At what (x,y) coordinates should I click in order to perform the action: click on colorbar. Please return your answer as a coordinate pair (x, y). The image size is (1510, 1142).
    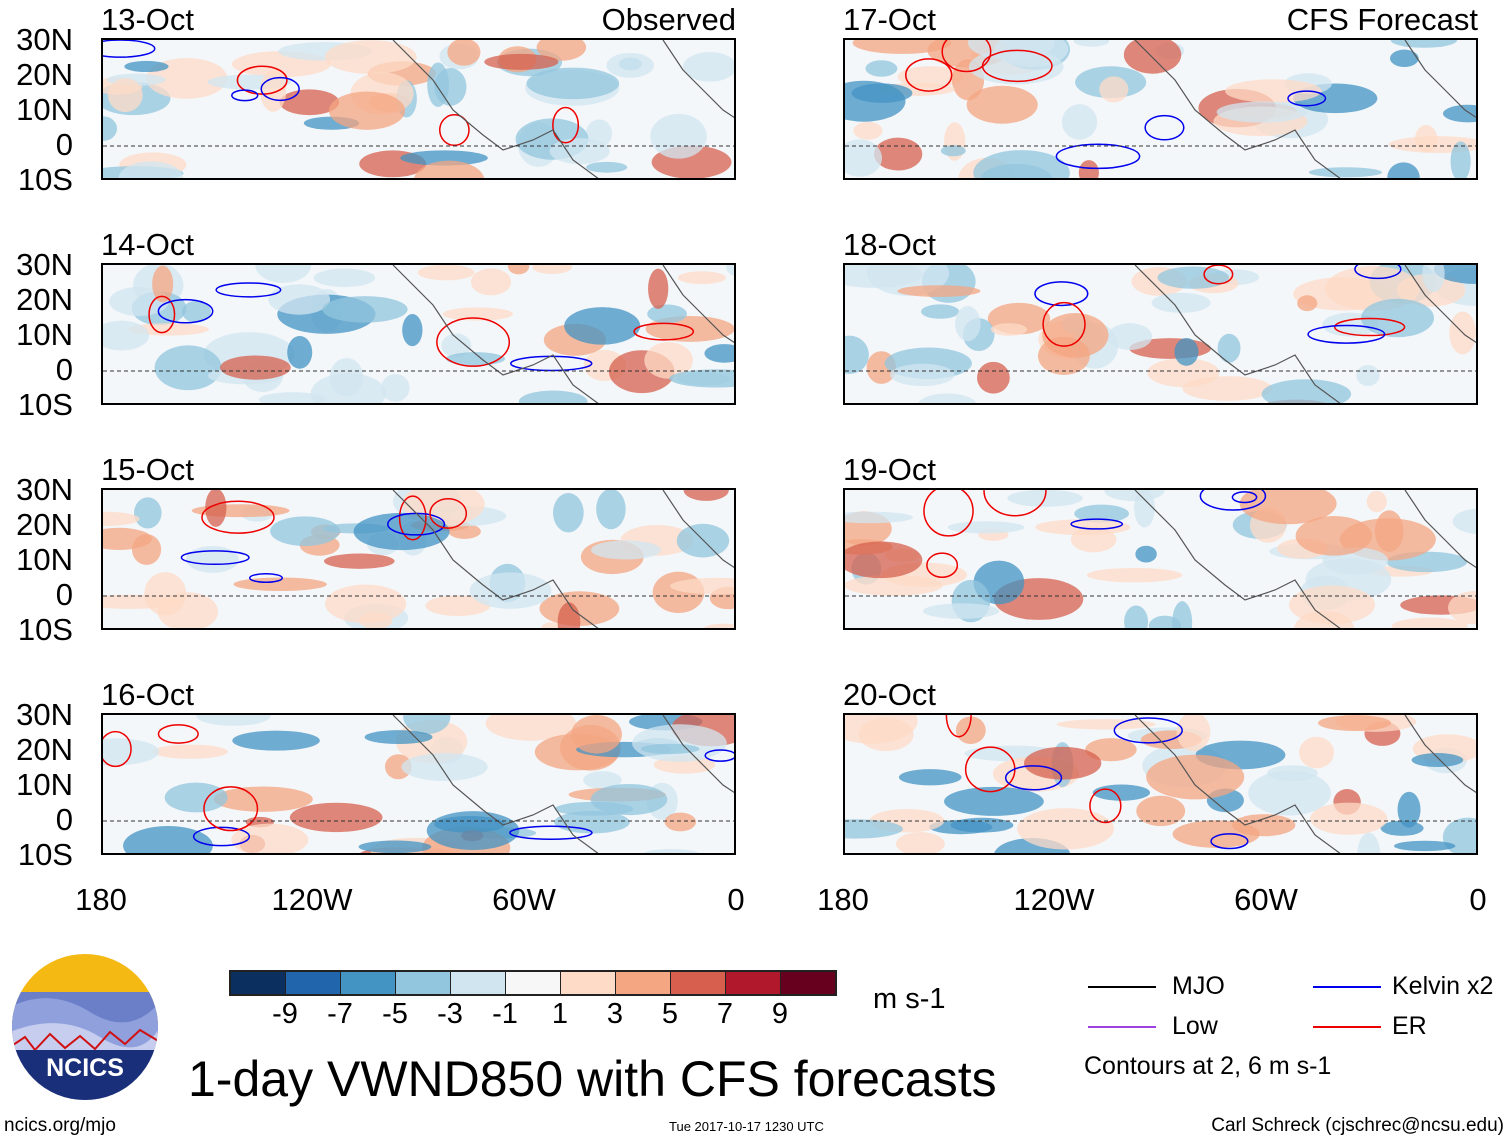
    Looking at the image, I should click on (533, 983).